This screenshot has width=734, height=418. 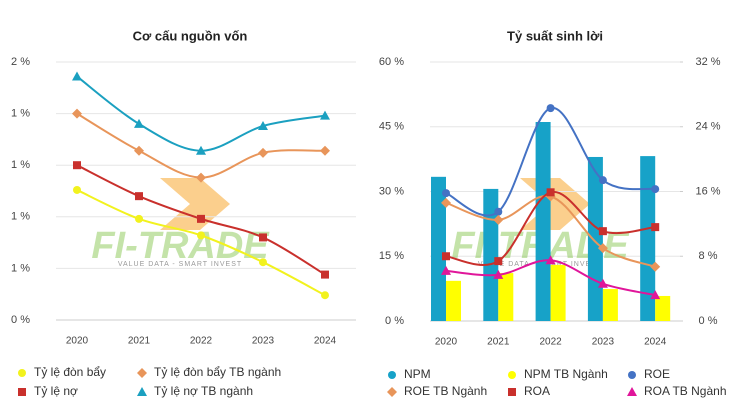 What do you see at coordinates (217, 372) in the screenshot?
I see `legend-label: Tỷ lệ đòn bẩy TB ngành` at bounding box center [217, 372].